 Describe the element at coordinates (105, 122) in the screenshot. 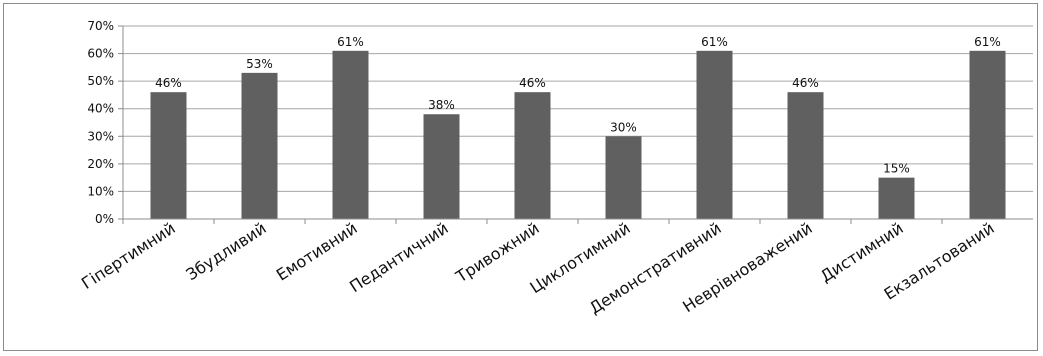

I see `y-axis-ticks: 0% 10% 20% 30% 40% 50% 60% 70%` at that location.